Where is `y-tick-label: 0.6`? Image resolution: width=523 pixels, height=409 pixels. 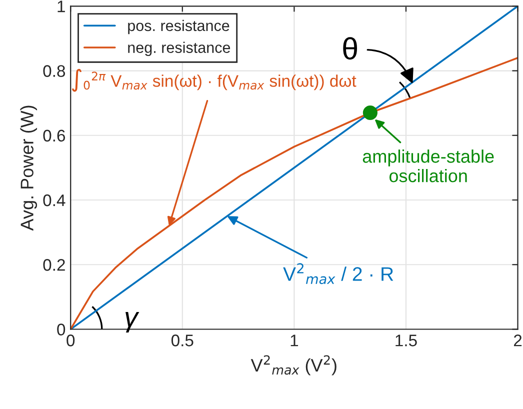
y-tick-label: 0.6 is located at coordinates (54, 136).